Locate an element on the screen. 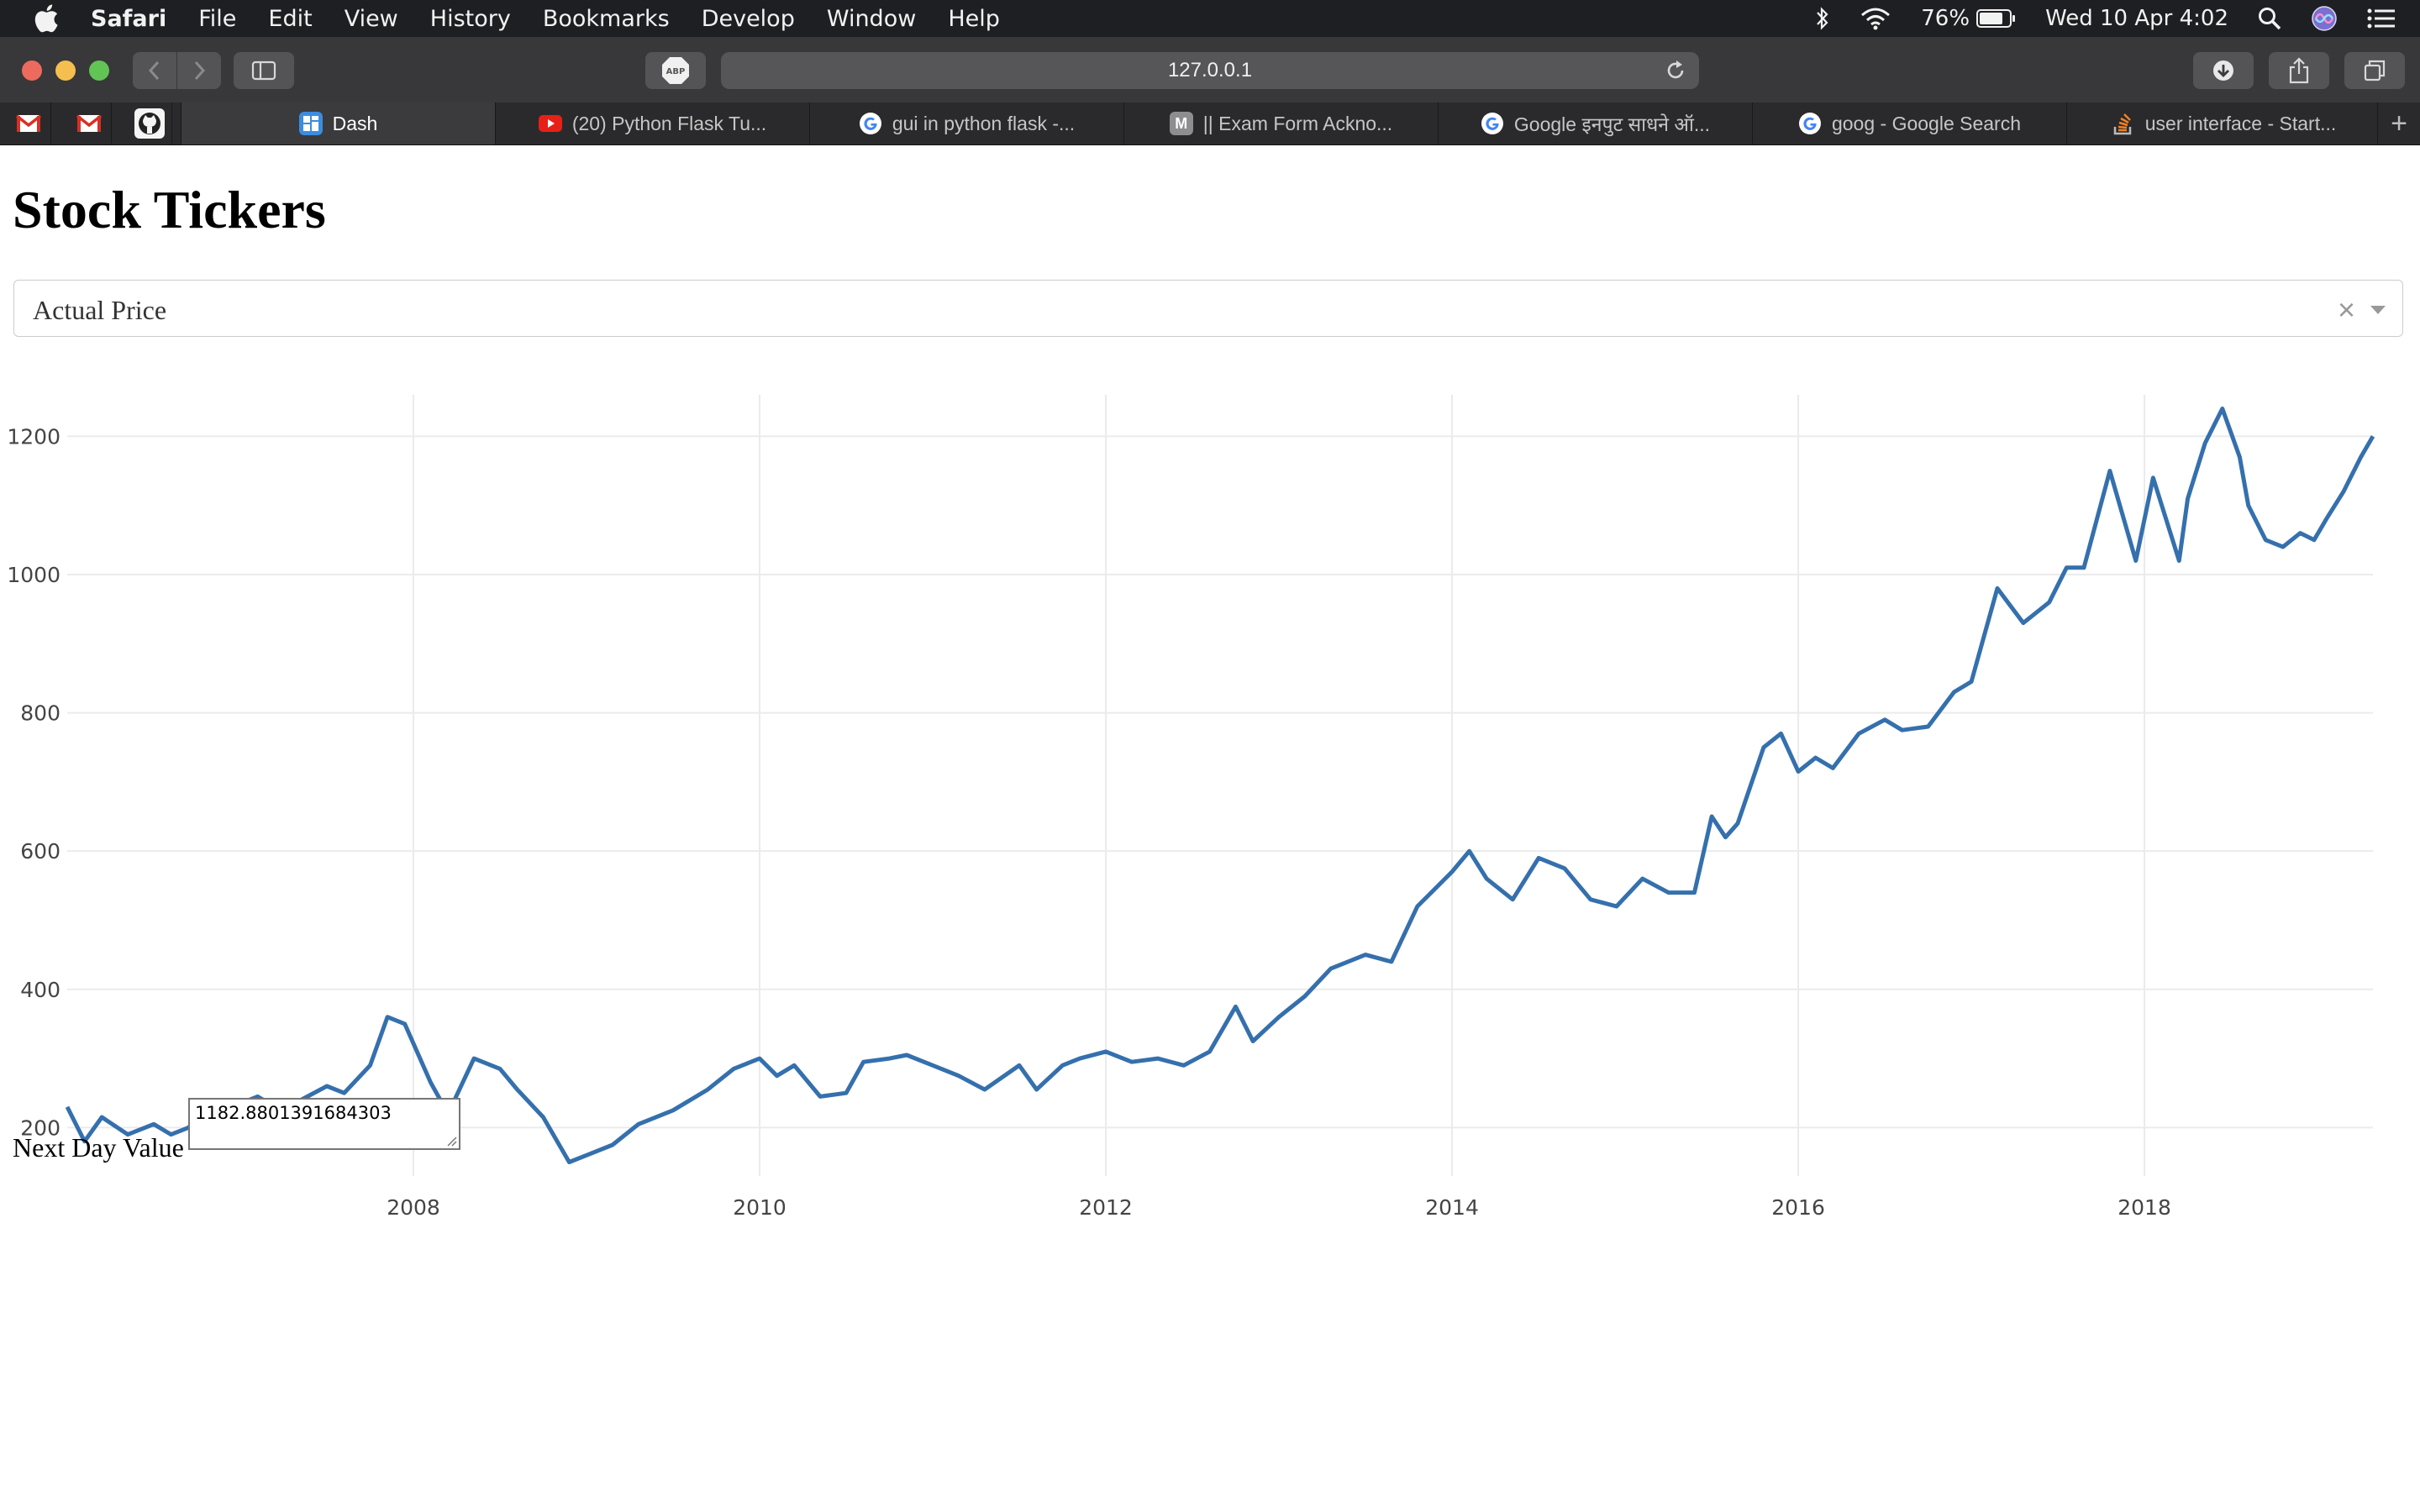 Image resolution: width=2420 pixels, height=1512 pixels. sidebar-icon is located at coordinates (263, 70).